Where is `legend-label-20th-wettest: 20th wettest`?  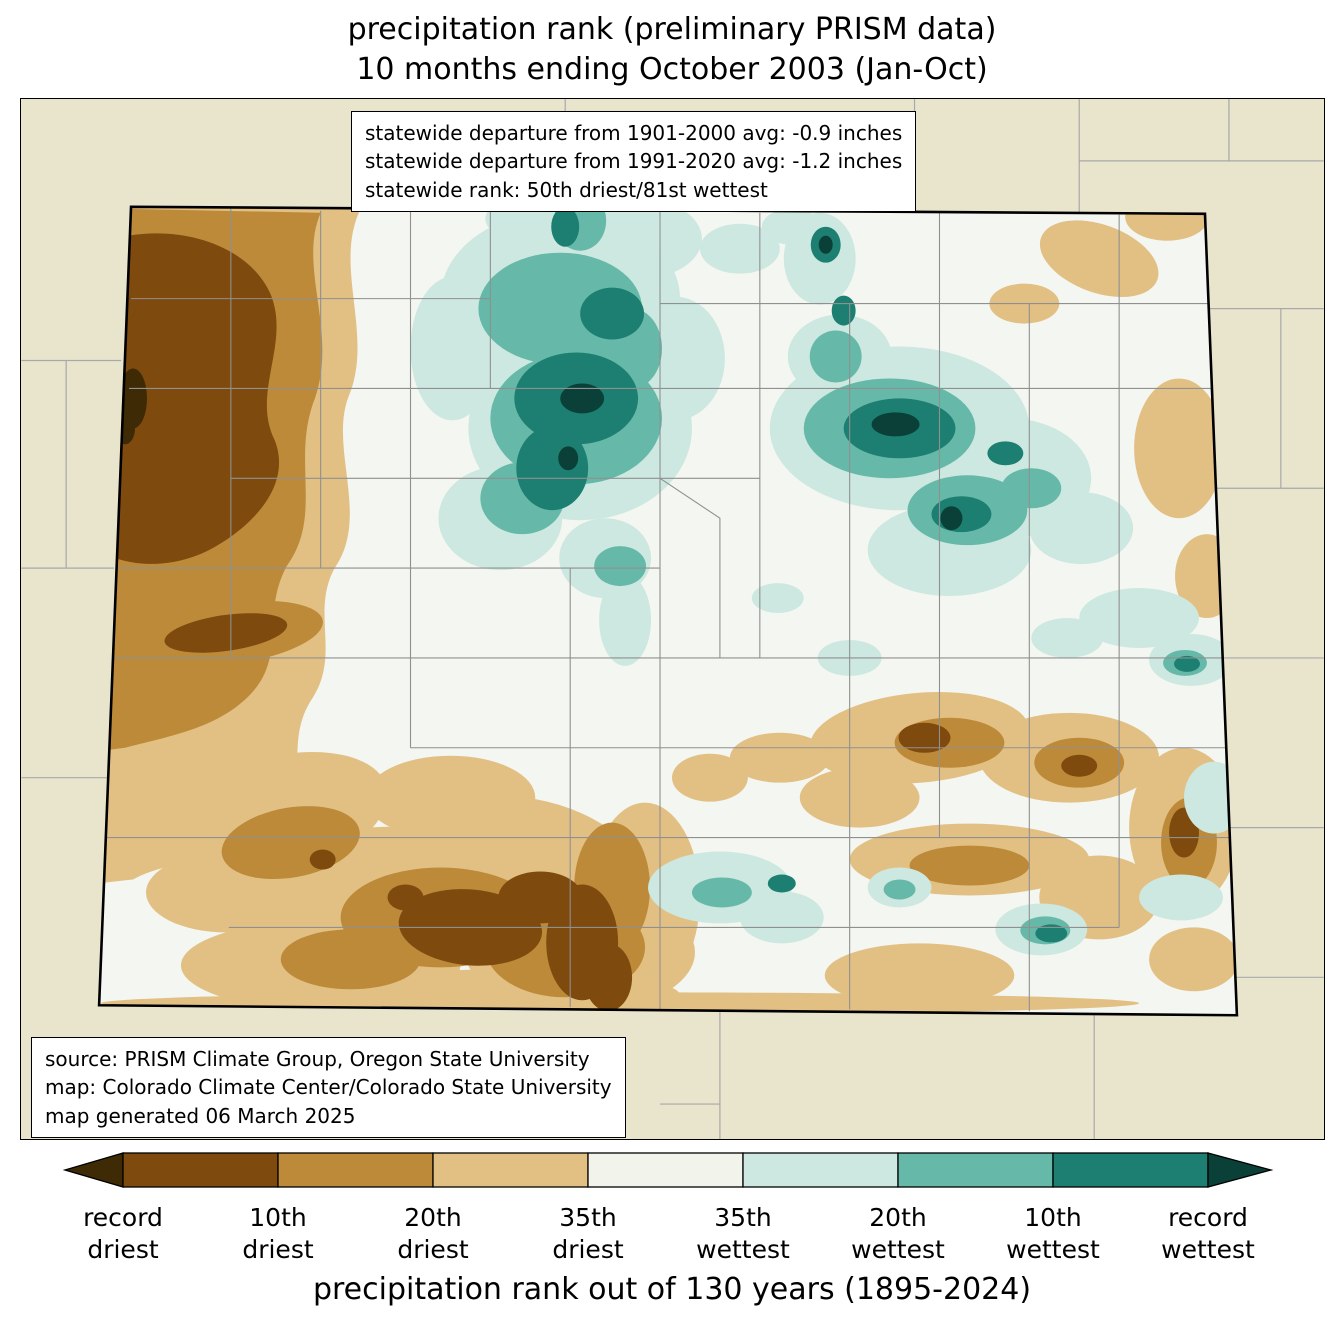
legend-label-20th-wettest: 20th wettest is located at coordinates (898, 1234).